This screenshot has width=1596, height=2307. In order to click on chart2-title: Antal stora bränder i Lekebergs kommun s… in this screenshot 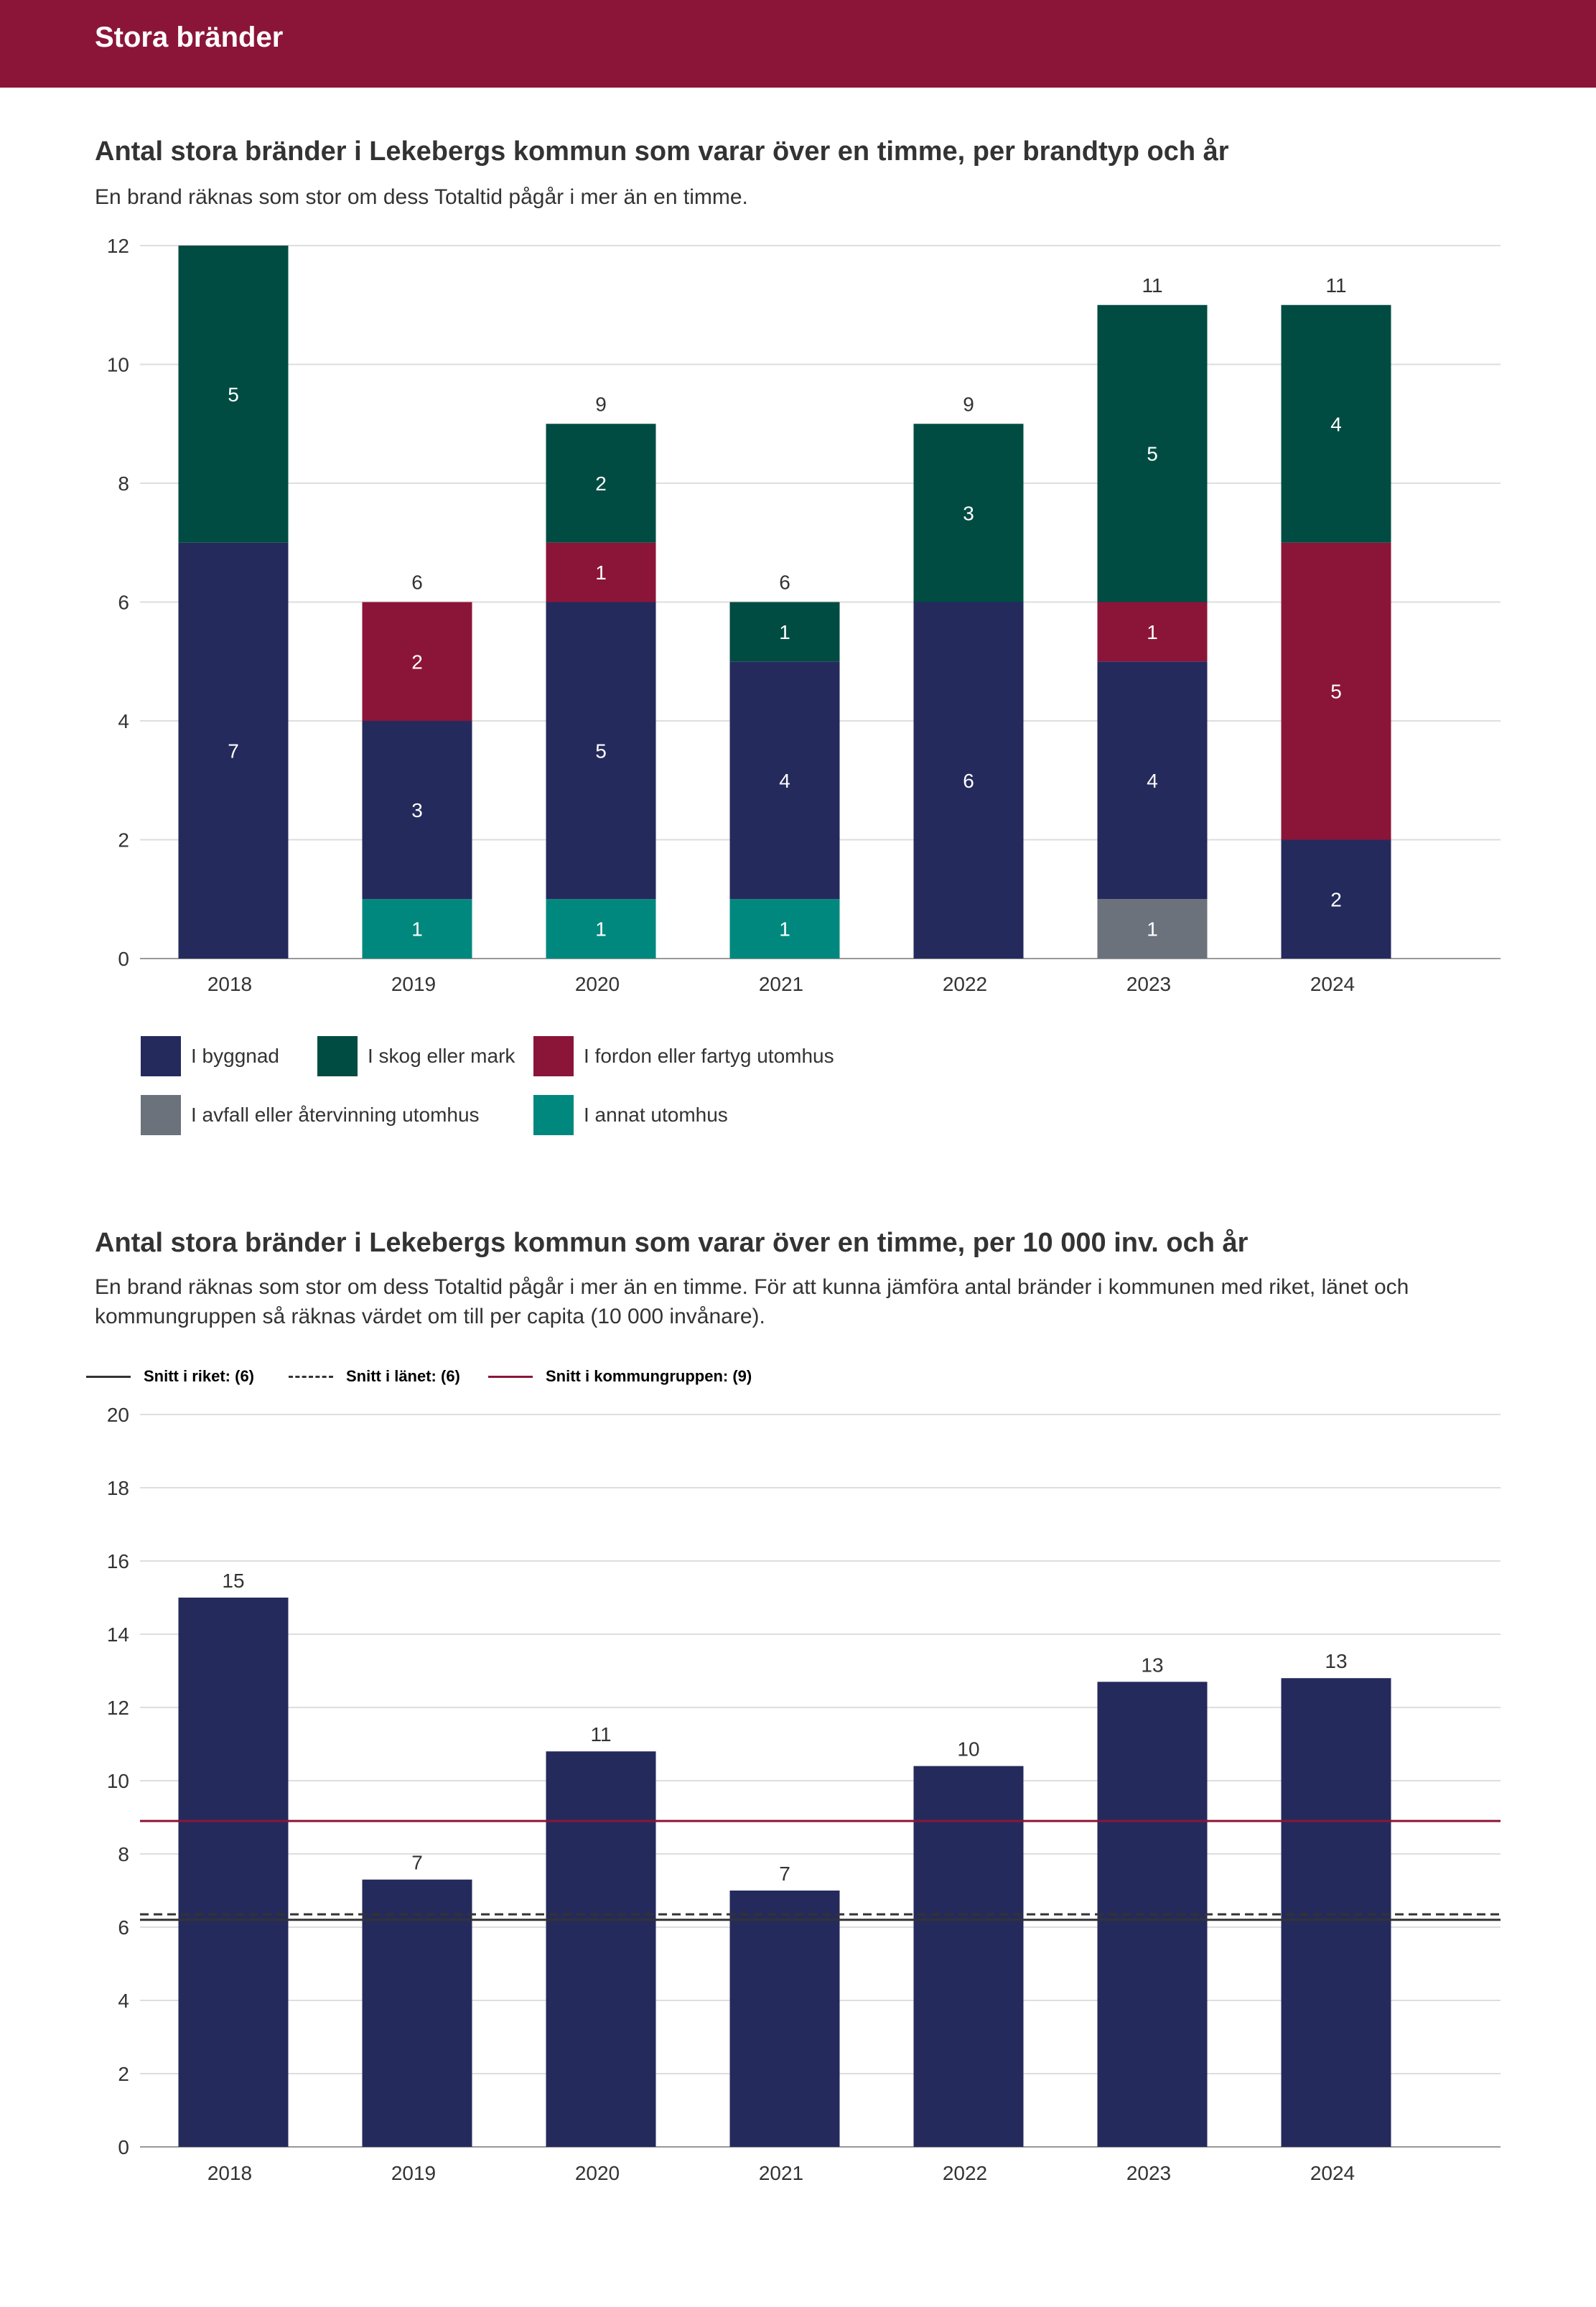, I will do `click(672, 1243)`.